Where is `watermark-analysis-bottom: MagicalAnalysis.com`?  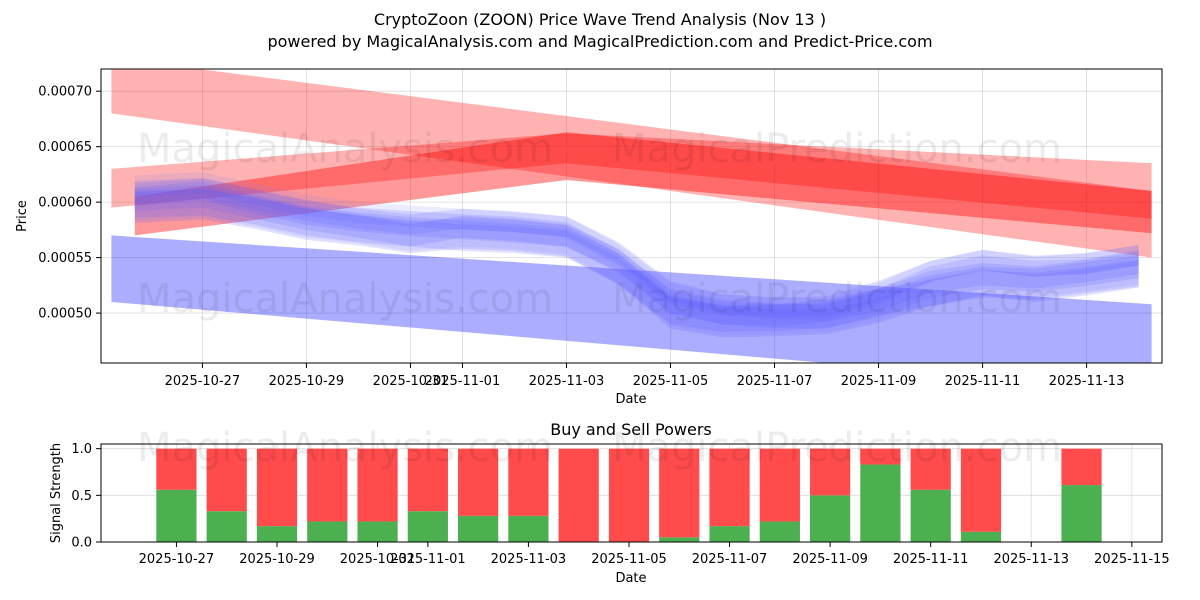
watermark-analysis-bottom: MagicalAnalysis.com is located at coordinates (345, 448).